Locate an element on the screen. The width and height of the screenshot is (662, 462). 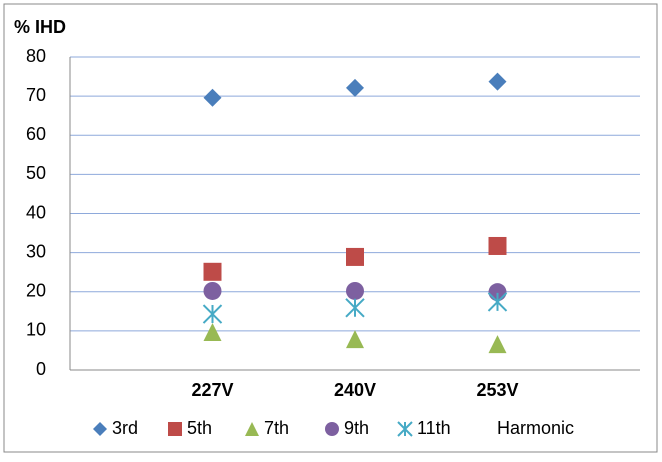
y-tick-label: 70 is located at coordinates (36, 95).